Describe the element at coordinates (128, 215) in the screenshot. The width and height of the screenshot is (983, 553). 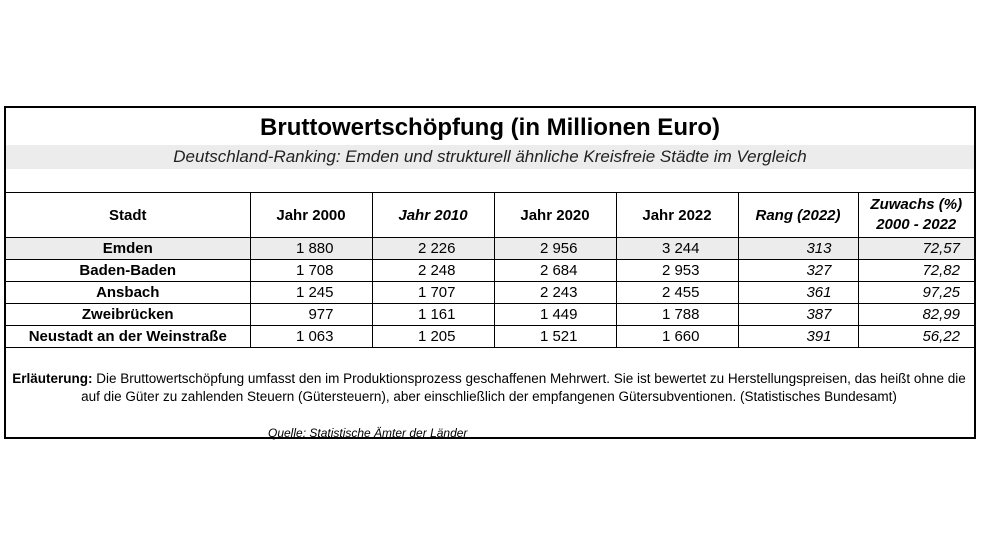
I see `header-stadt: Stadt` at that location.